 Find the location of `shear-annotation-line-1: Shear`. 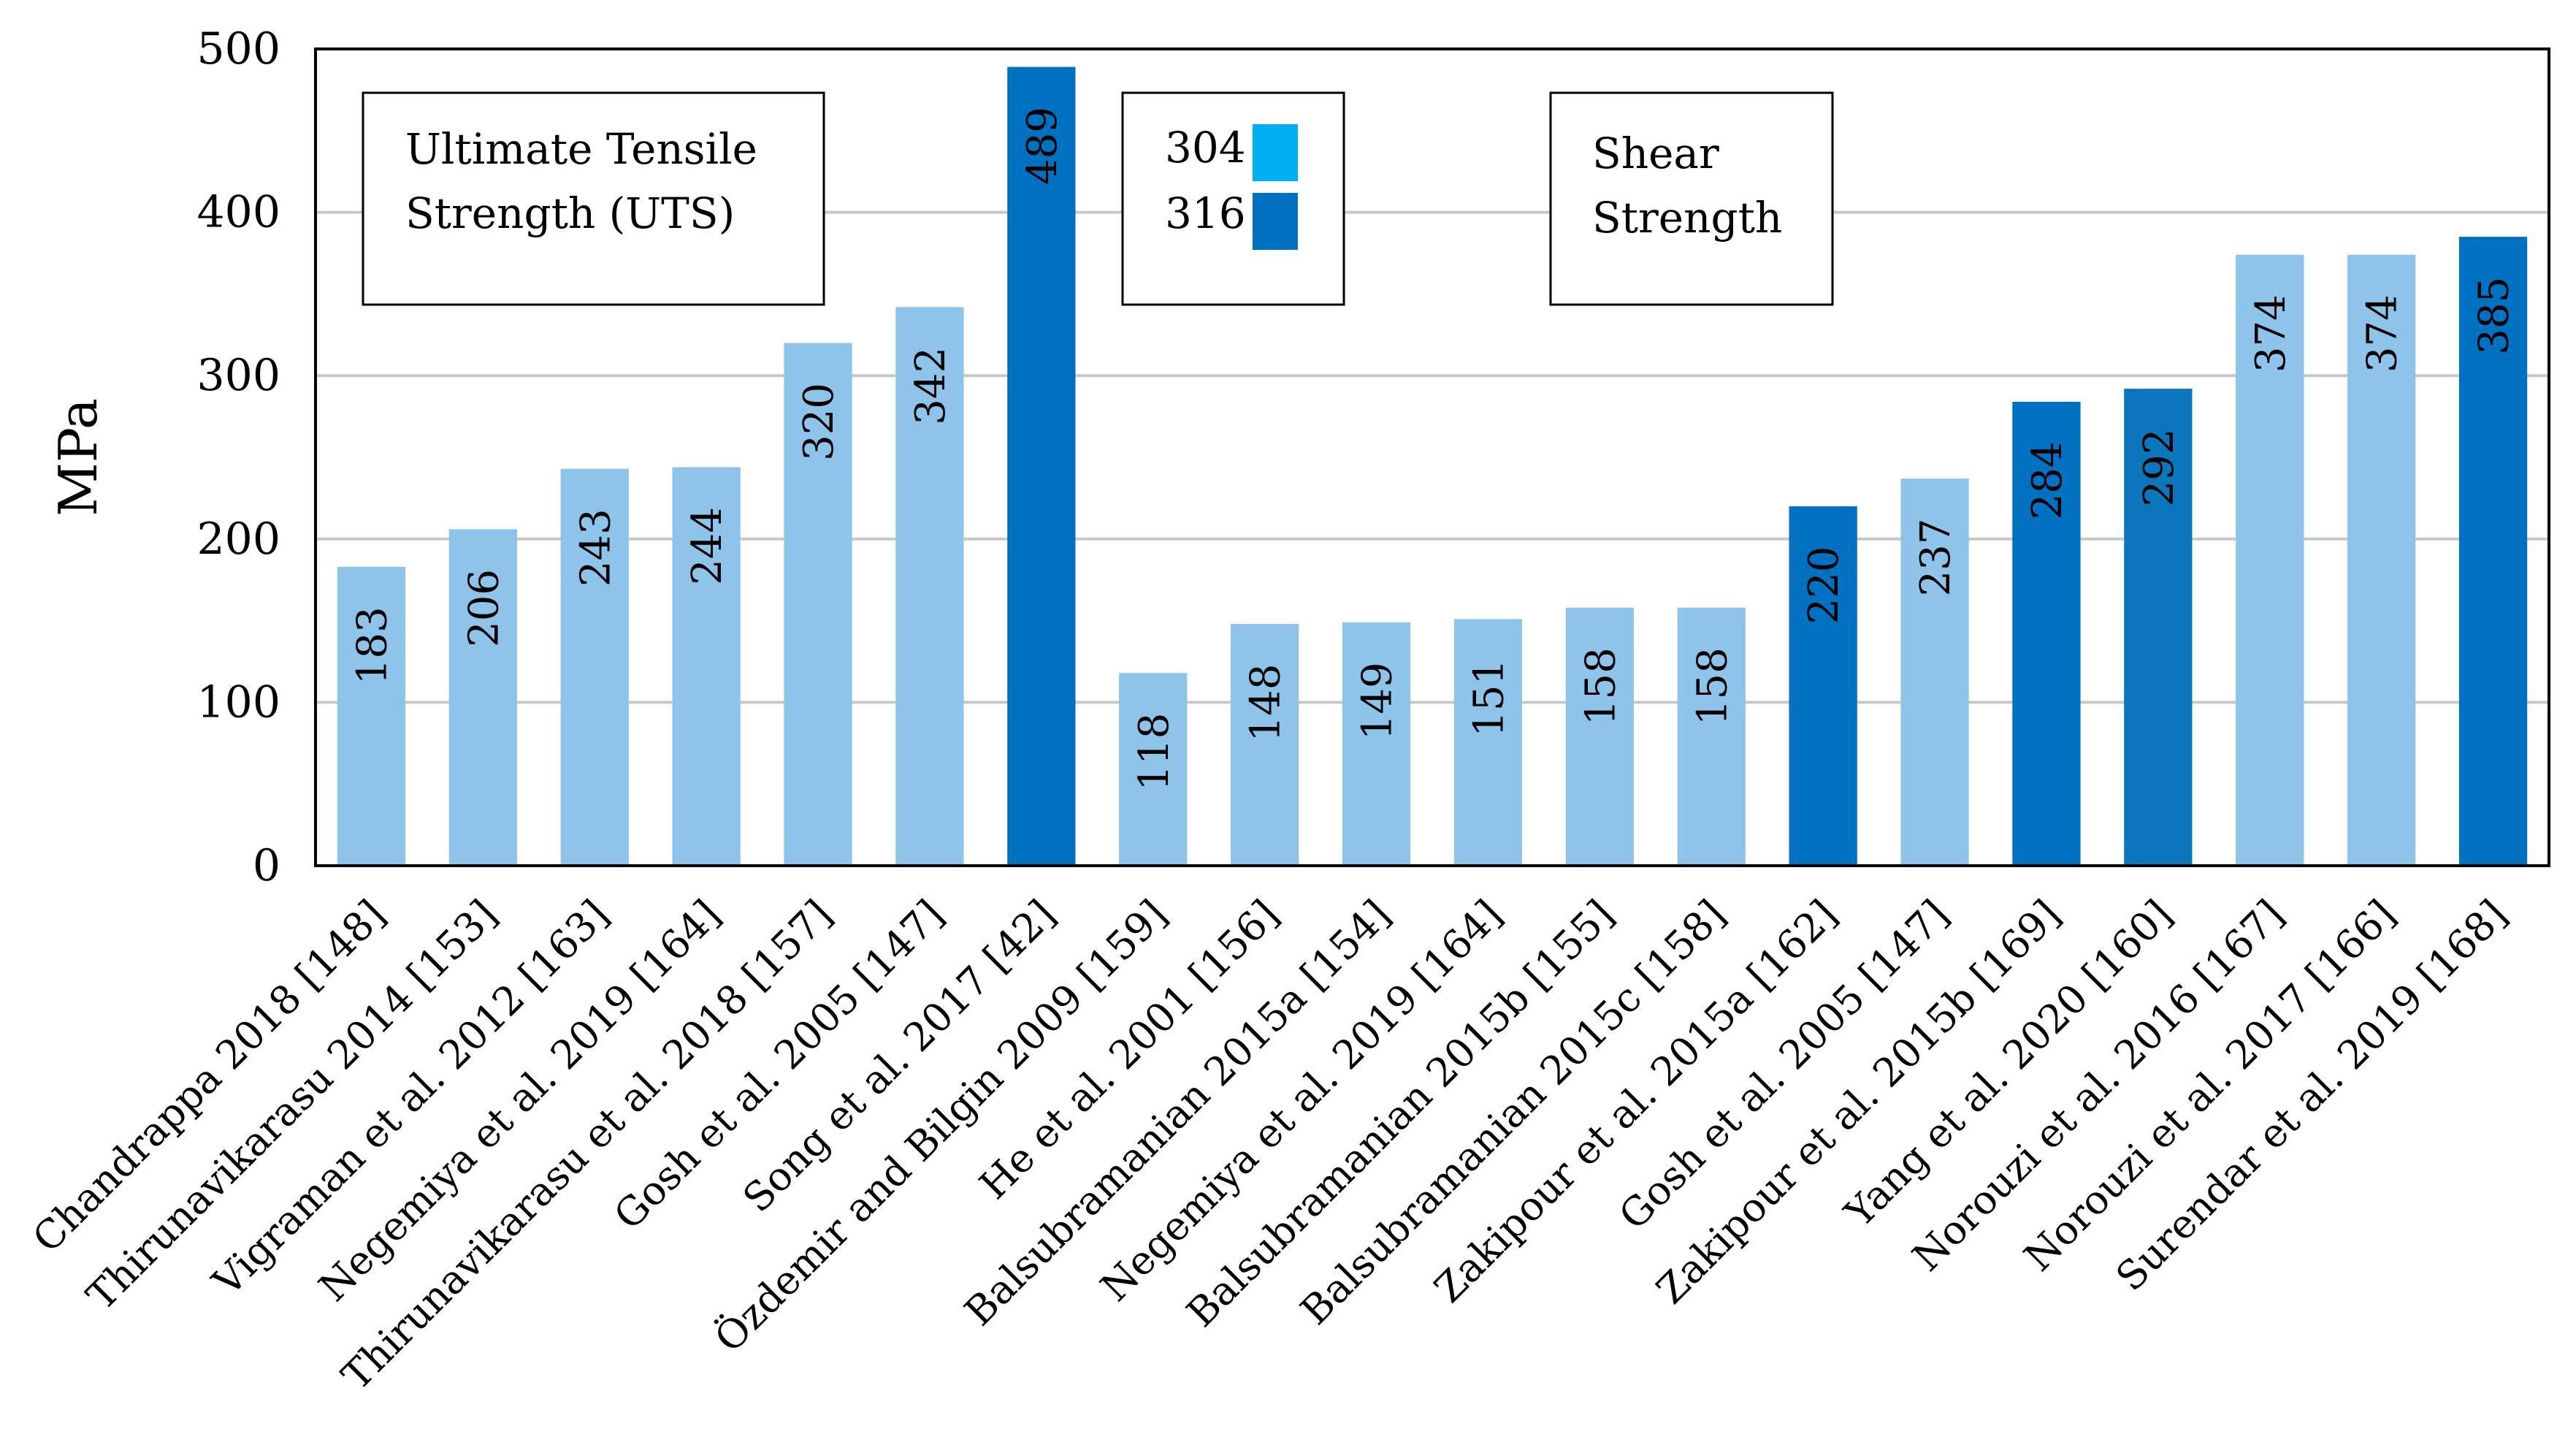

shear-annotation-line-1: Shear is located at coordinates (1655, 153).